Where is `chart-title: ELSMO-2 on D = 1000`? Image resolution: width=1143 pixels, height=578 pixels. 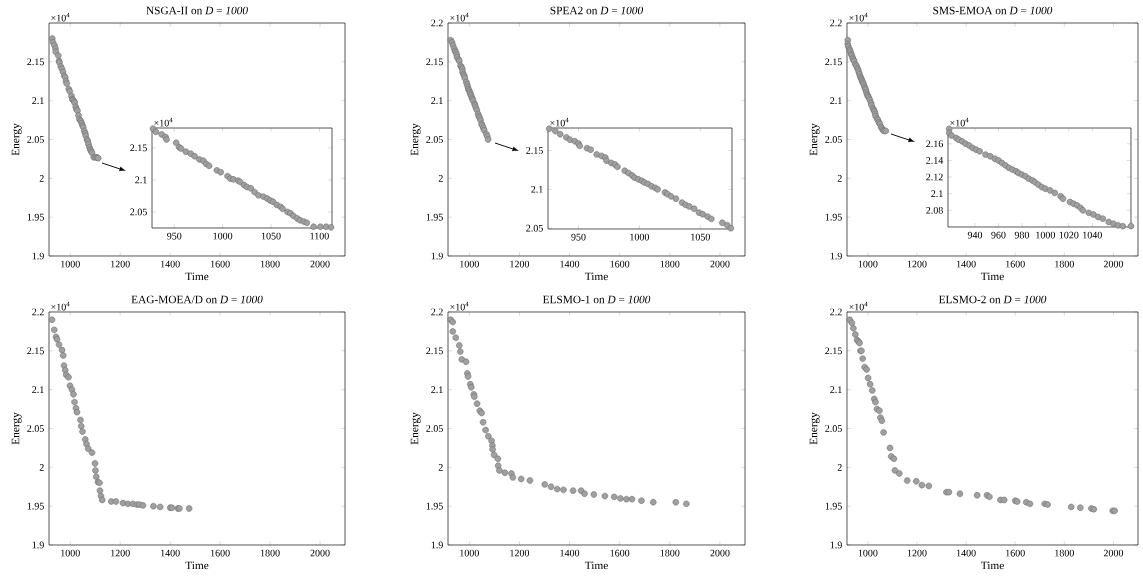 chart-title: ELSMO-2 on D = 1000 is located at coordinates (992, 299).